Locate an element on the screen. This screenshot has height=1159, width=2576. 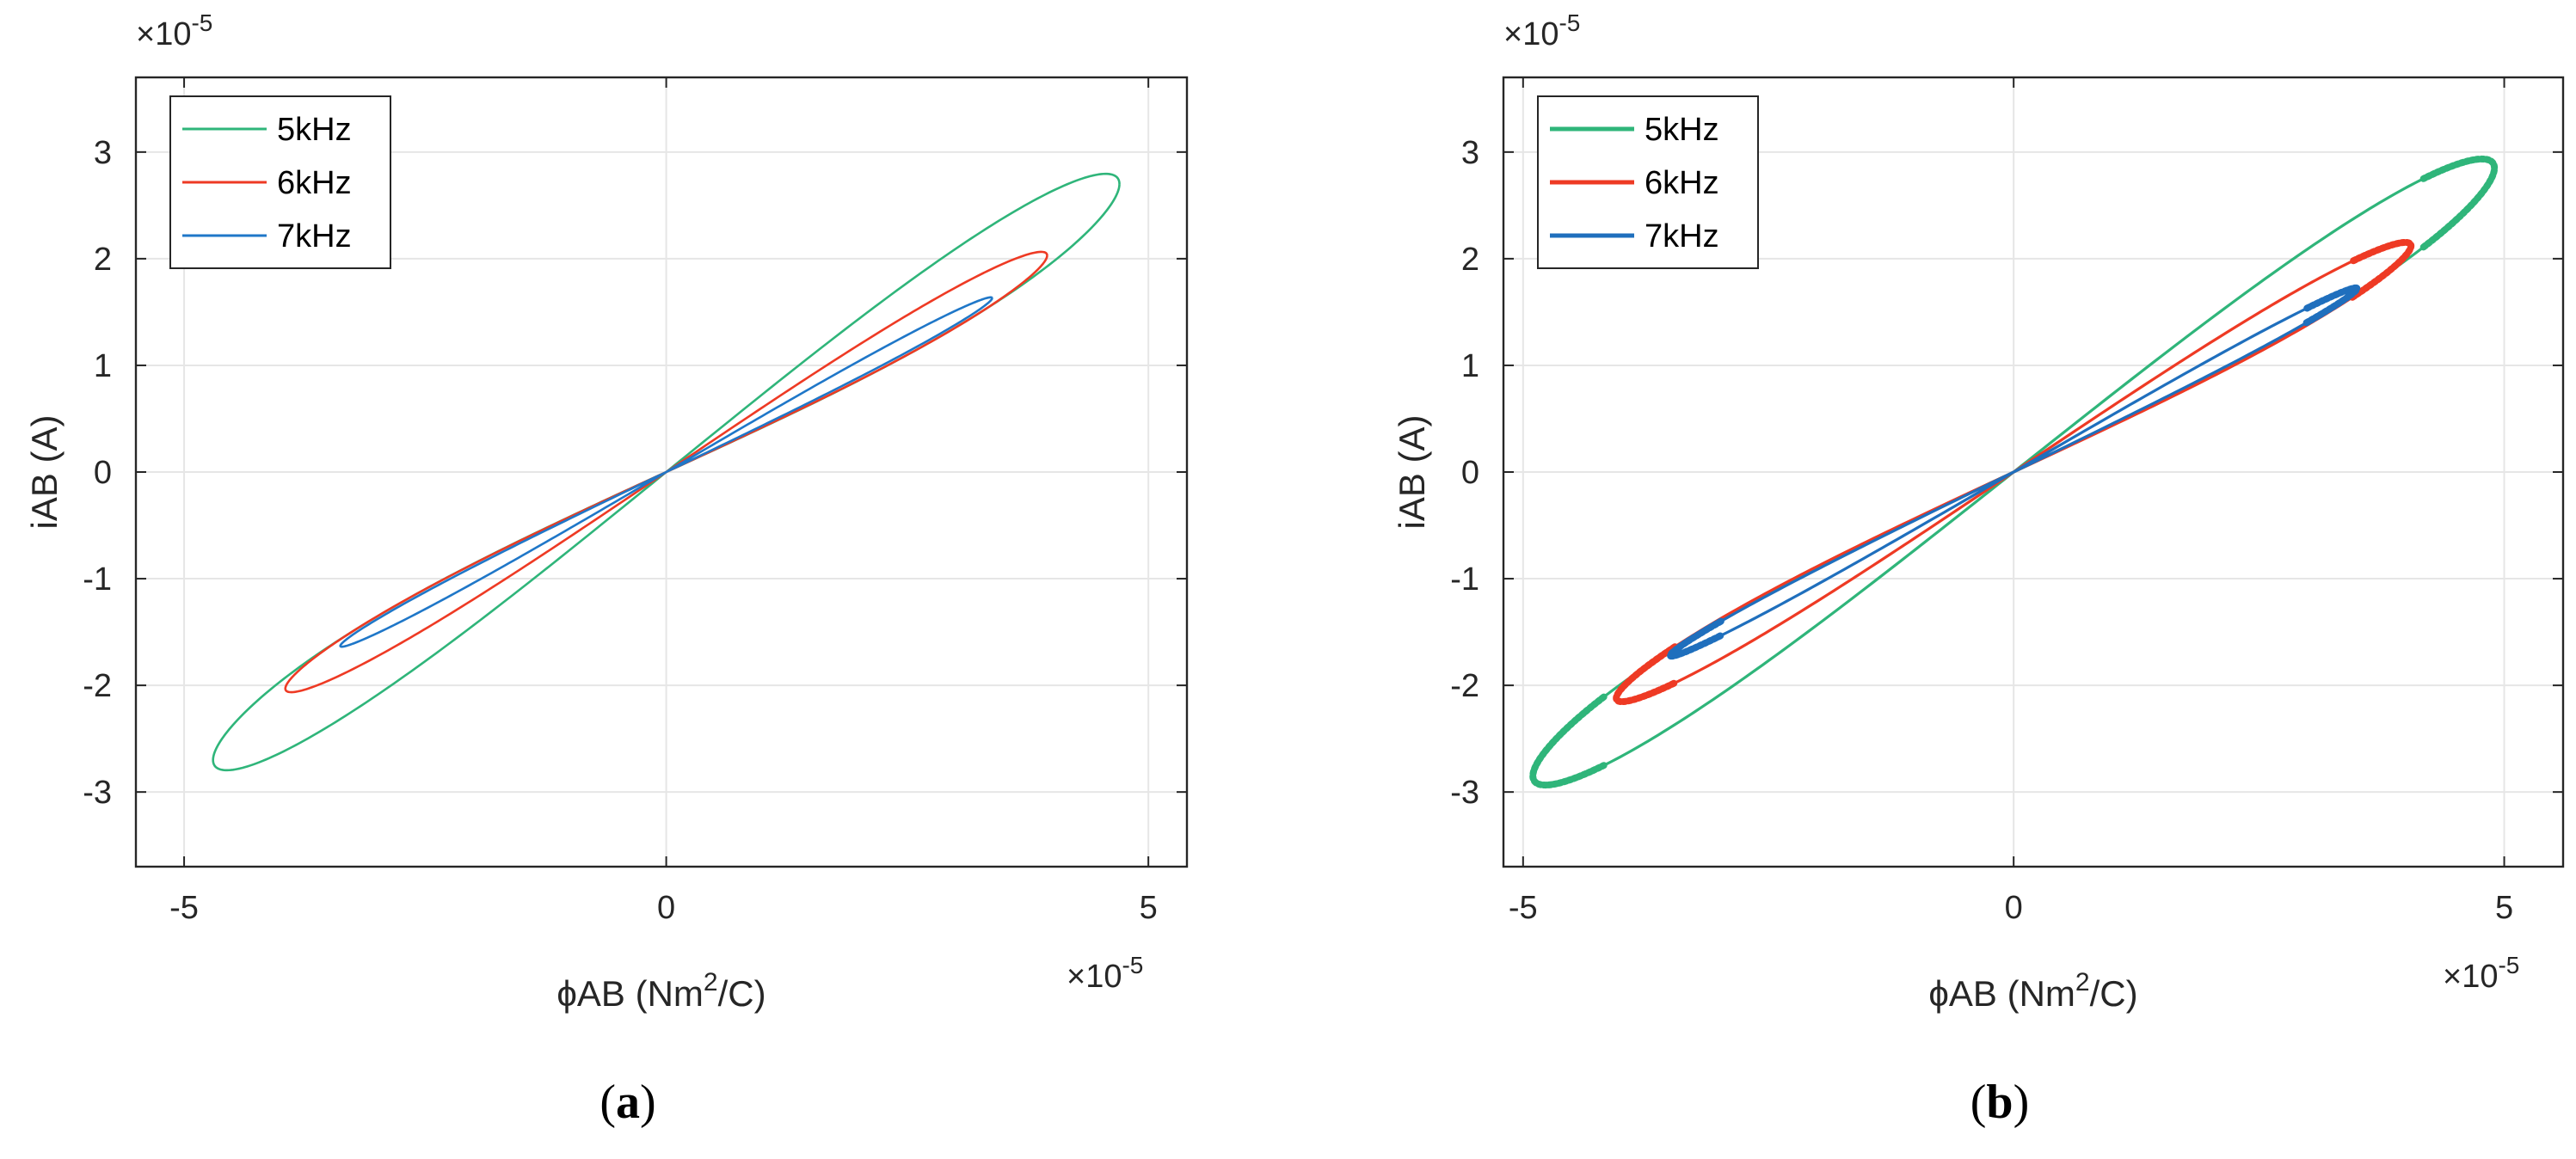
series-line-7khz is located at coordinates (666, 472).